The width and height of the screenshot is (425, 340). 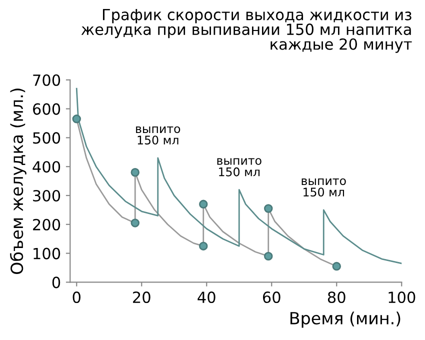 I want to click on y-tick-label: 500, so click(x=46, y=138).